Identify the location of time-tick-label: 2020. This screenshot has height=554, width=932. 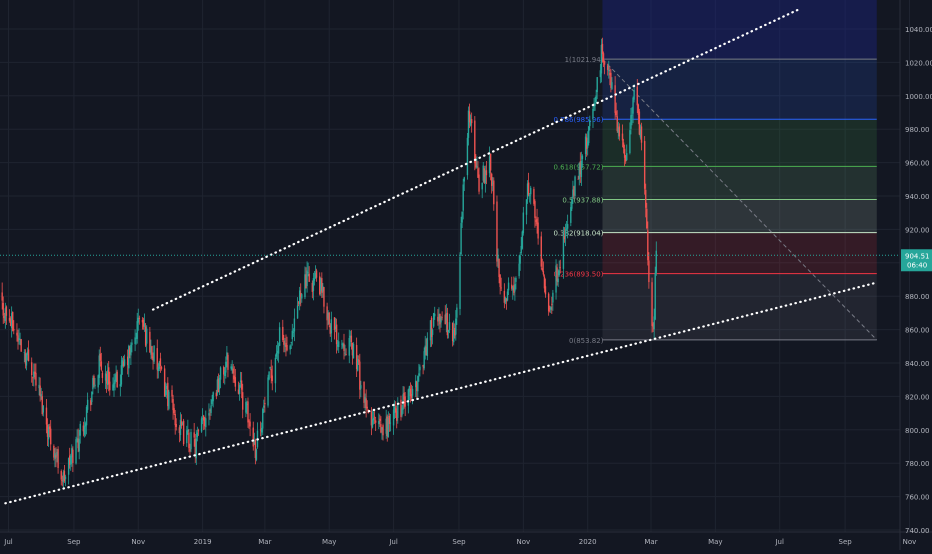
(588, 542).